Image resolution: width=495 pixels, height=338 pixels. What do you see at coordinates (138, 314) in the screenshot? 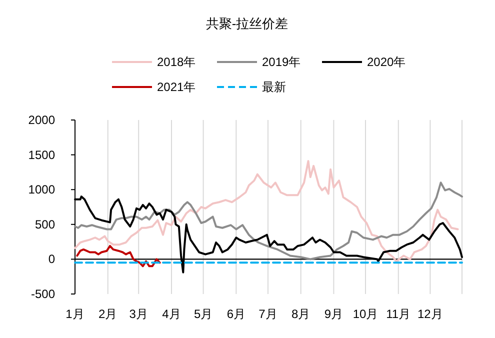
I see `x-tick-label: 3月` at bounding box center [138, 314].